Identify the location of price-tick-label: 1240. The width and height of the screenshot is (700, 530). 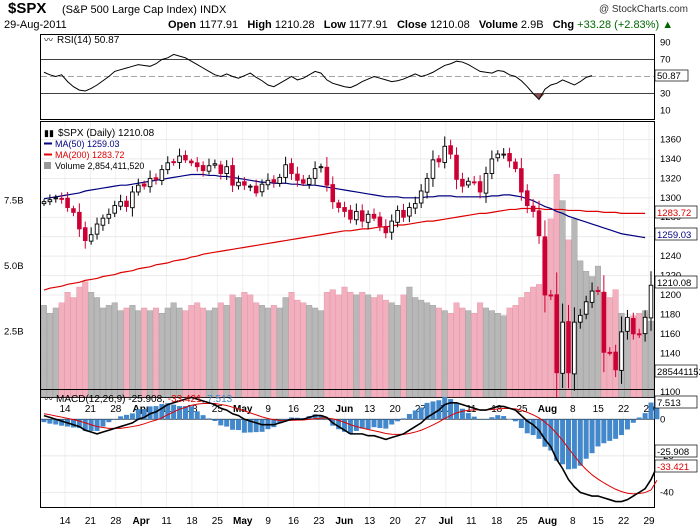
(670, 256).